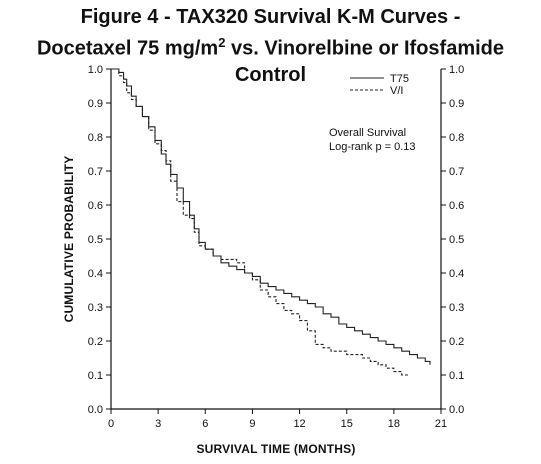 The image size is (541, 464). What do you see at coordinates (456, 376) in the screenshot?
I see `y-tick-label-right: 0.1` at bounding box center [456, 376].